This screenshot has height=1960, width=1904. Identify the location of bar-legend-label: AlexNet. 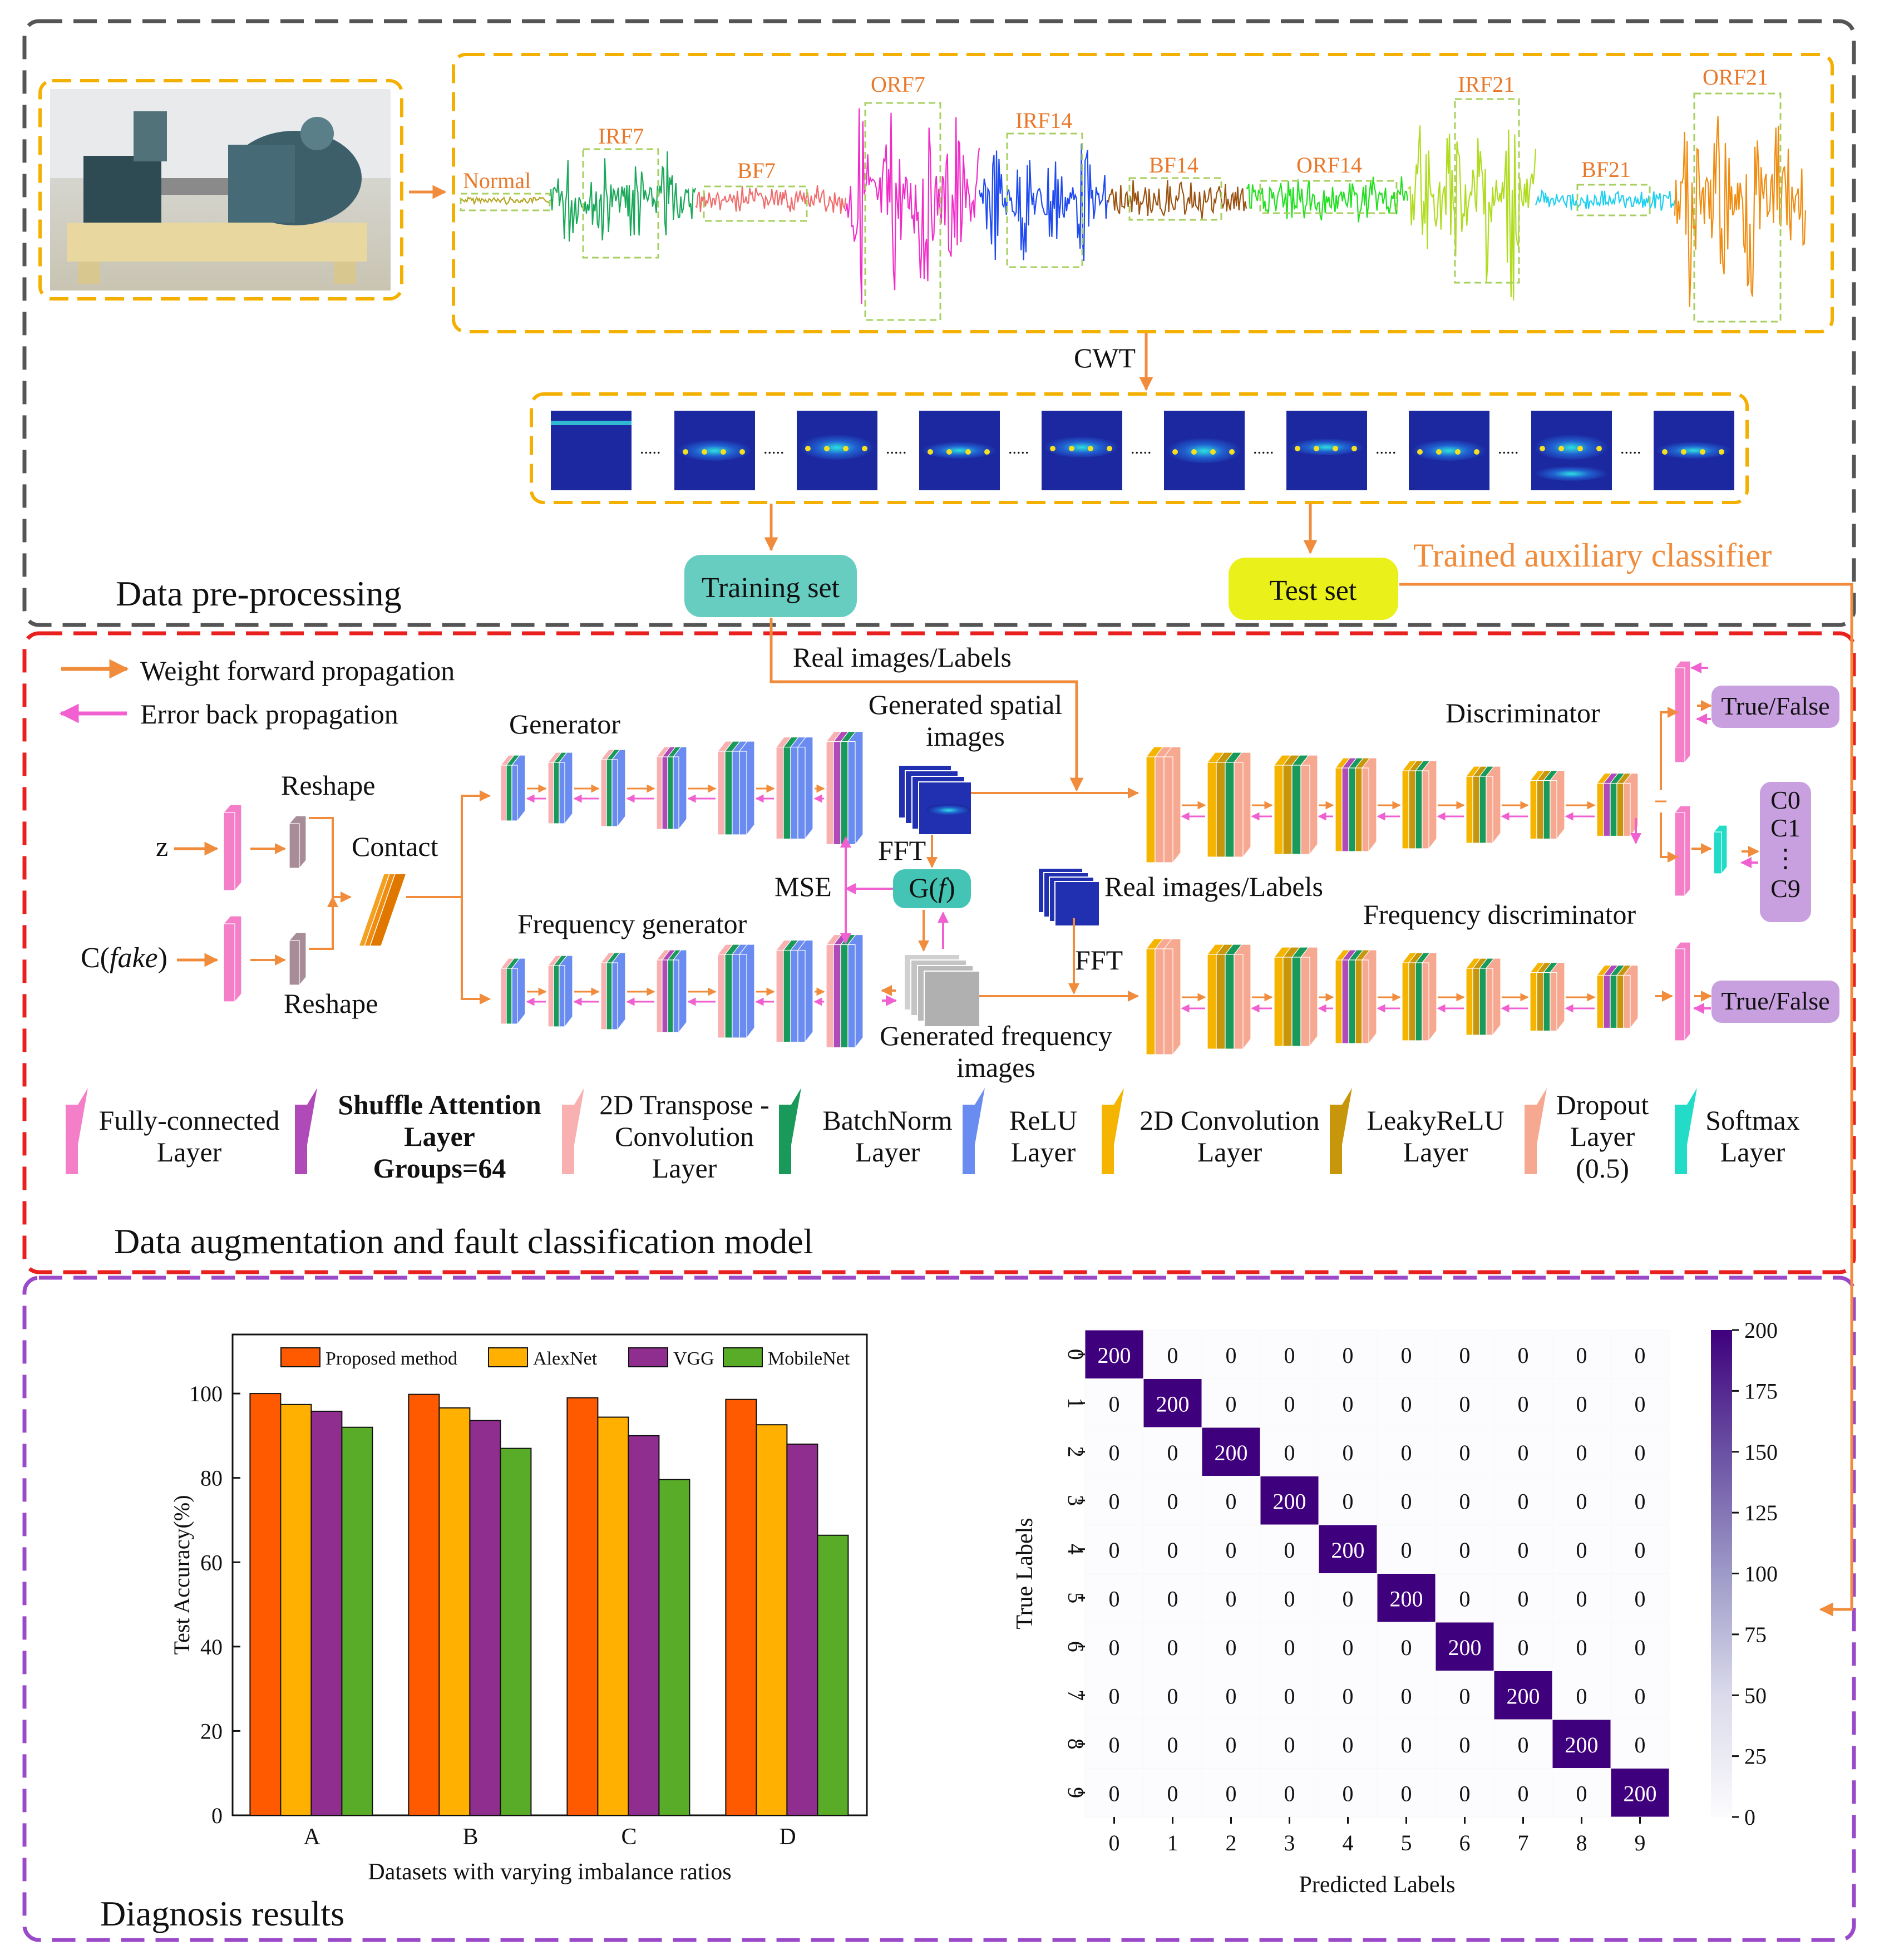
(566, 1358).